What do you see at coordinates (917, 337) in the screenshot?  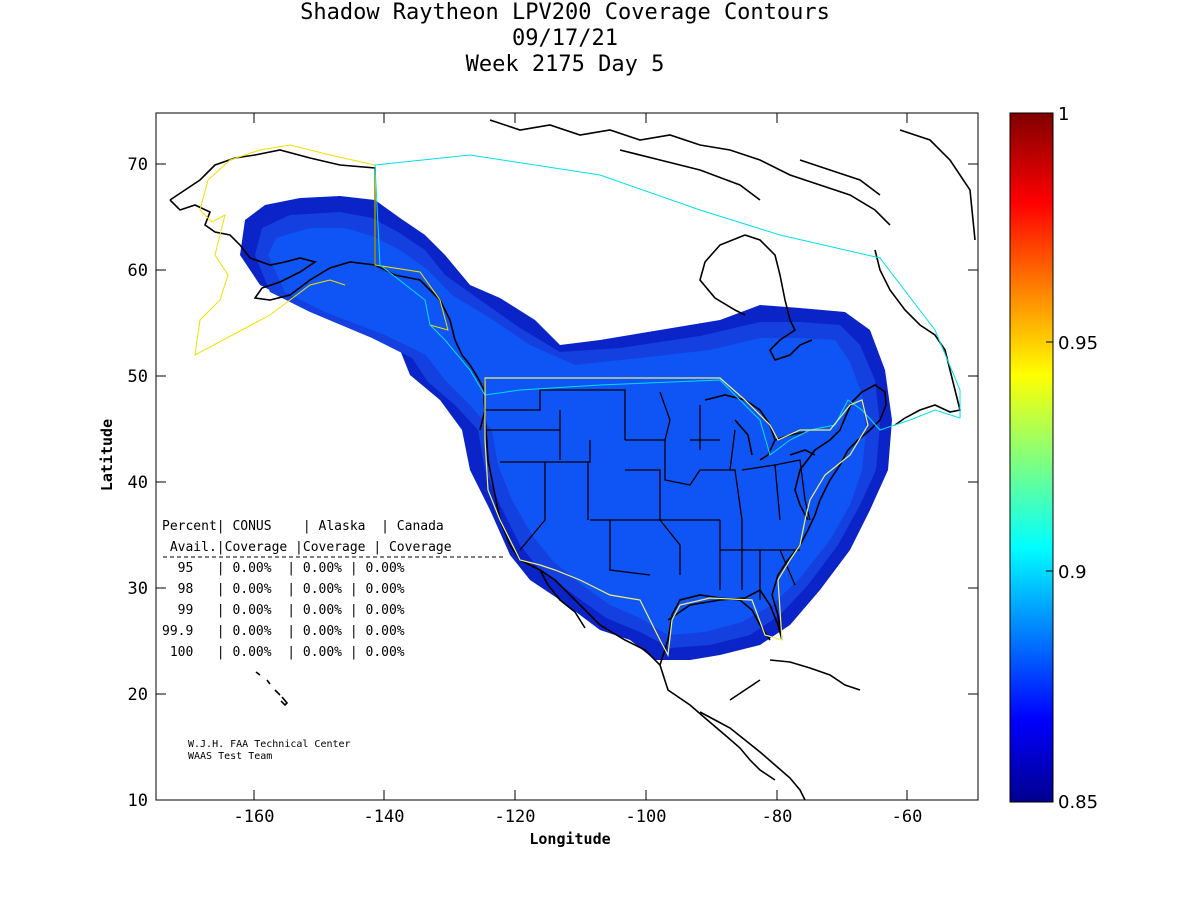 I see `labrador-coastline` at bounding box center [917, 337].